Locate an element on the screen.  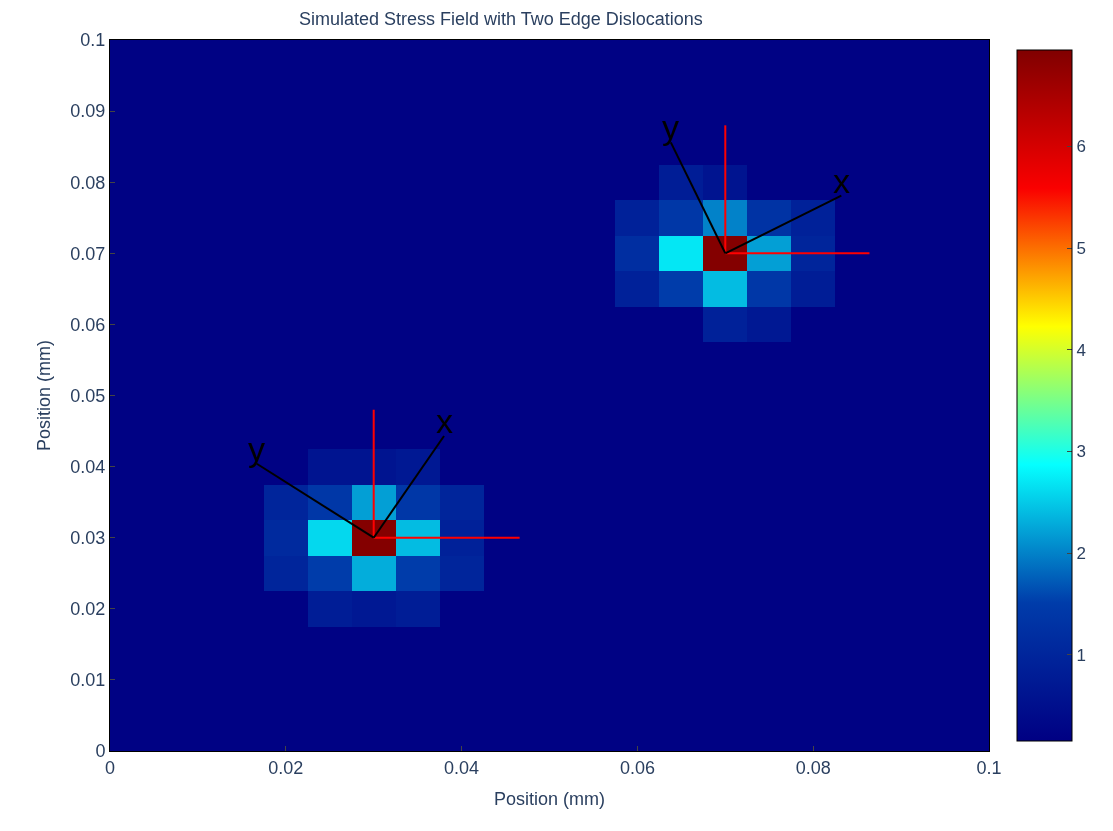
x-tick-label: 0.1 is located at coordinates (989, 767).